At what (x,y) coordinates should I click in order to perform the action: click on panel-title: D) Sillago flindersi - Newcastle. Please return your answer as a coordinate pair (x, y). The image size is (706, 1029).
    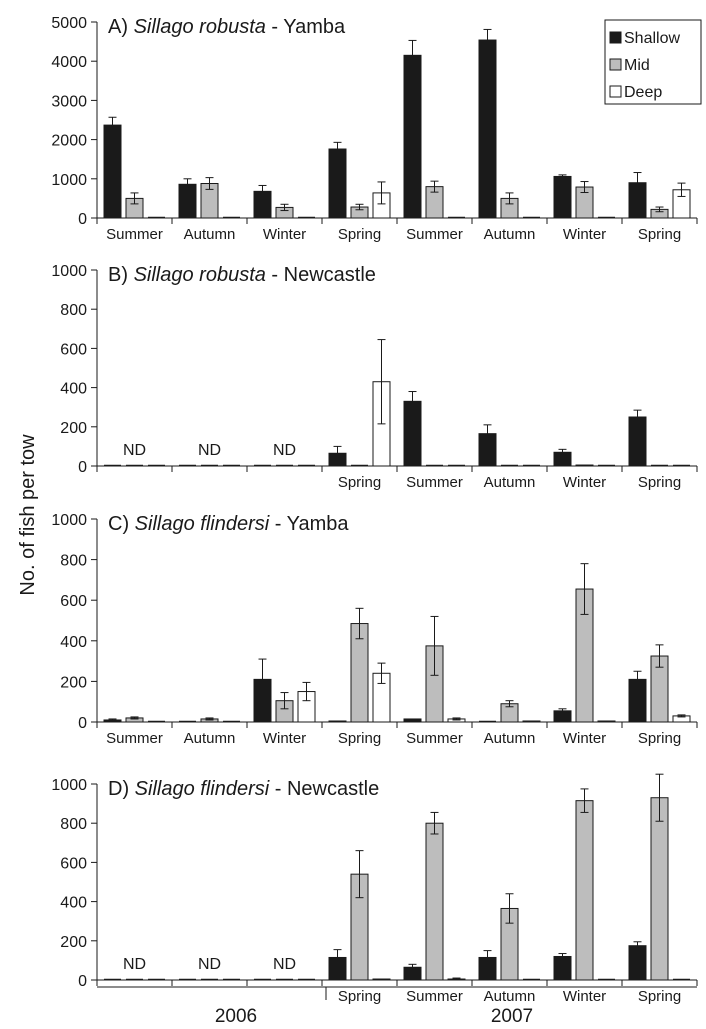
    Looking at the image, I should click on (243, 789).